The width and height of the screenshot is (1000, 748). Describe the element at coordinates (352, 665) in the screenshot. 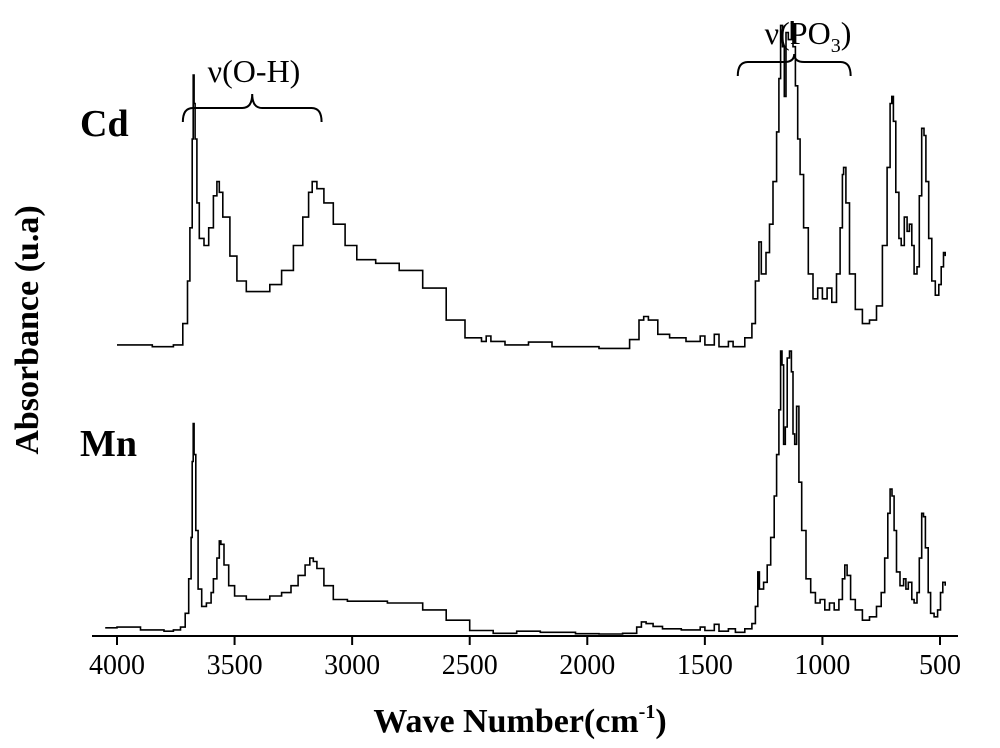

I see `x-tick-label-3000: 3000` at that location.